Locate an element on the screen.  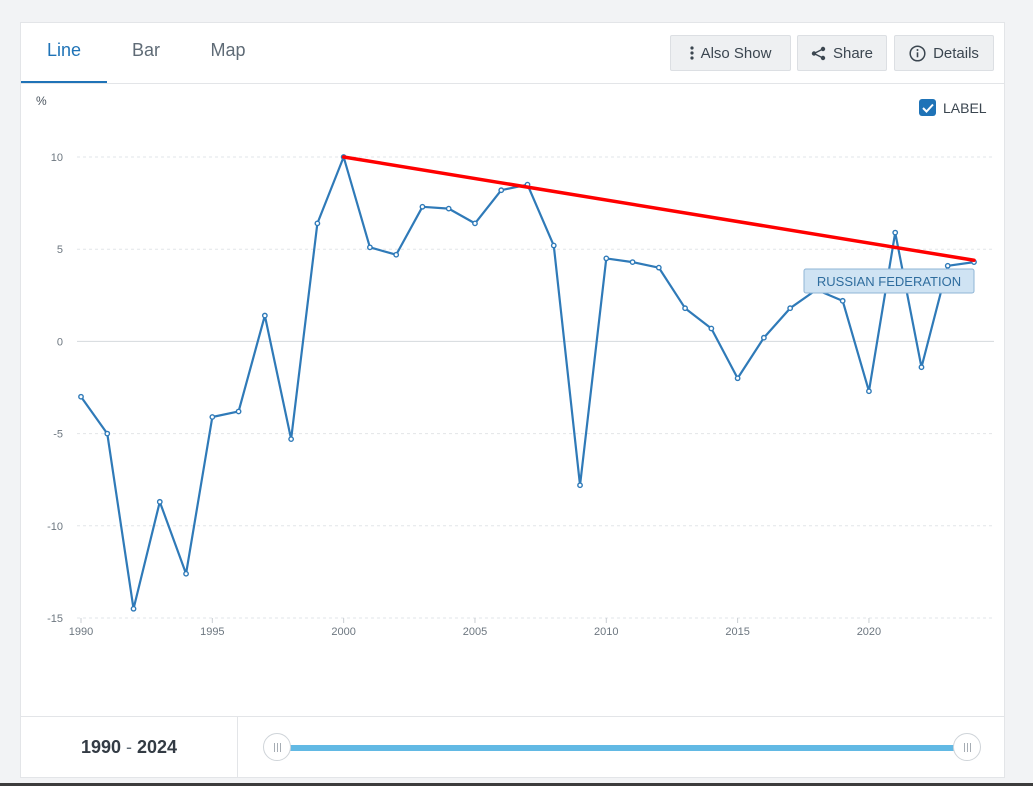
x-tick-label: 2020 is located at coordinates (869, 632).